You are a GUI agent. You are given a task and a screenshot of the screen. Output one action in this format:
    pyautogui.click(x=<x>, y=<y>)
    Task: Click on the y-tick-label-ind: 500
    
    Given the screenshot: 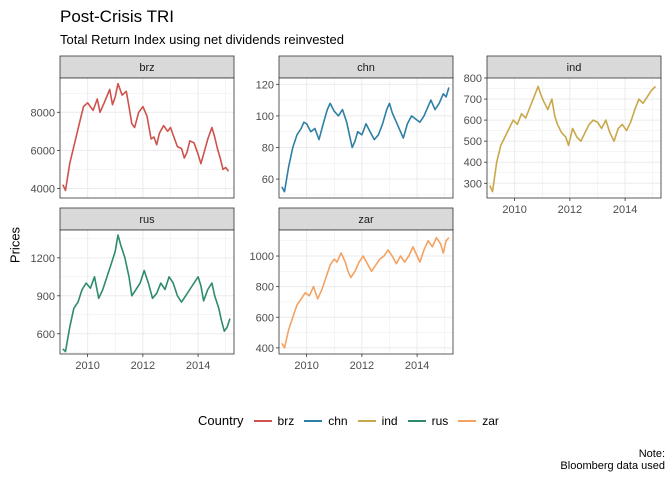 What is the action you would take?
    pyautogui.click(x=473, y=142)
    